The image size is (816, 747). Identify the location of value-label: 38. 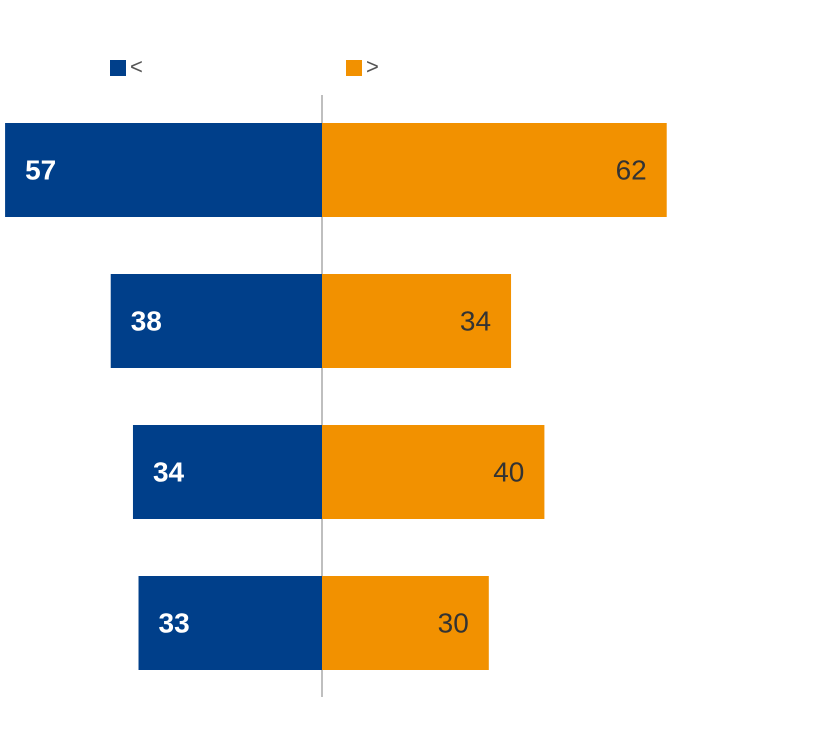
(146, 320).